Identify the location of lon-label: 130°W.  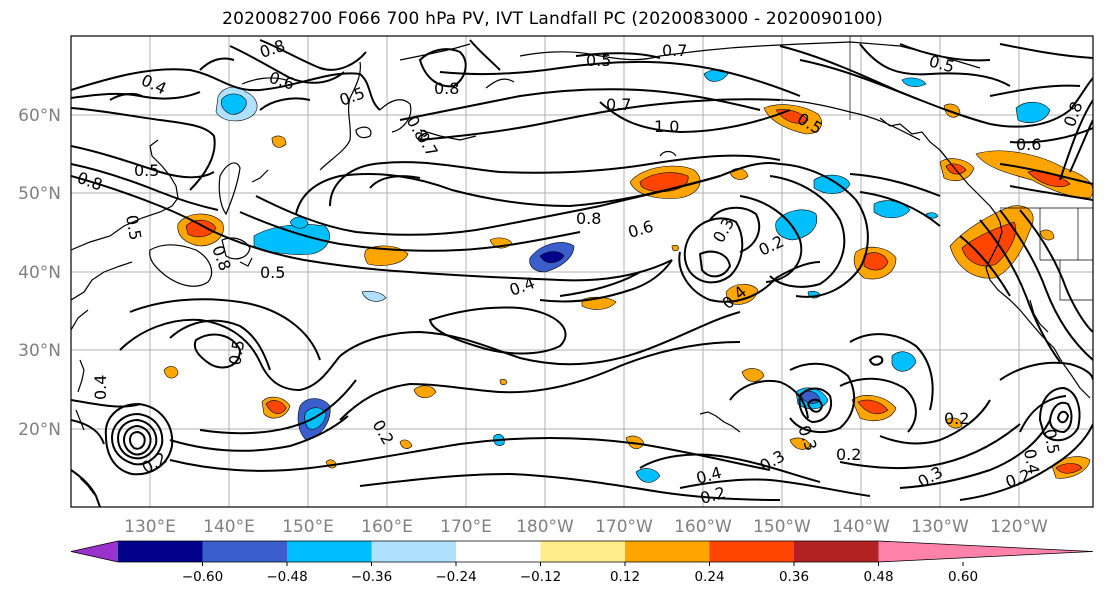
(940, 527).